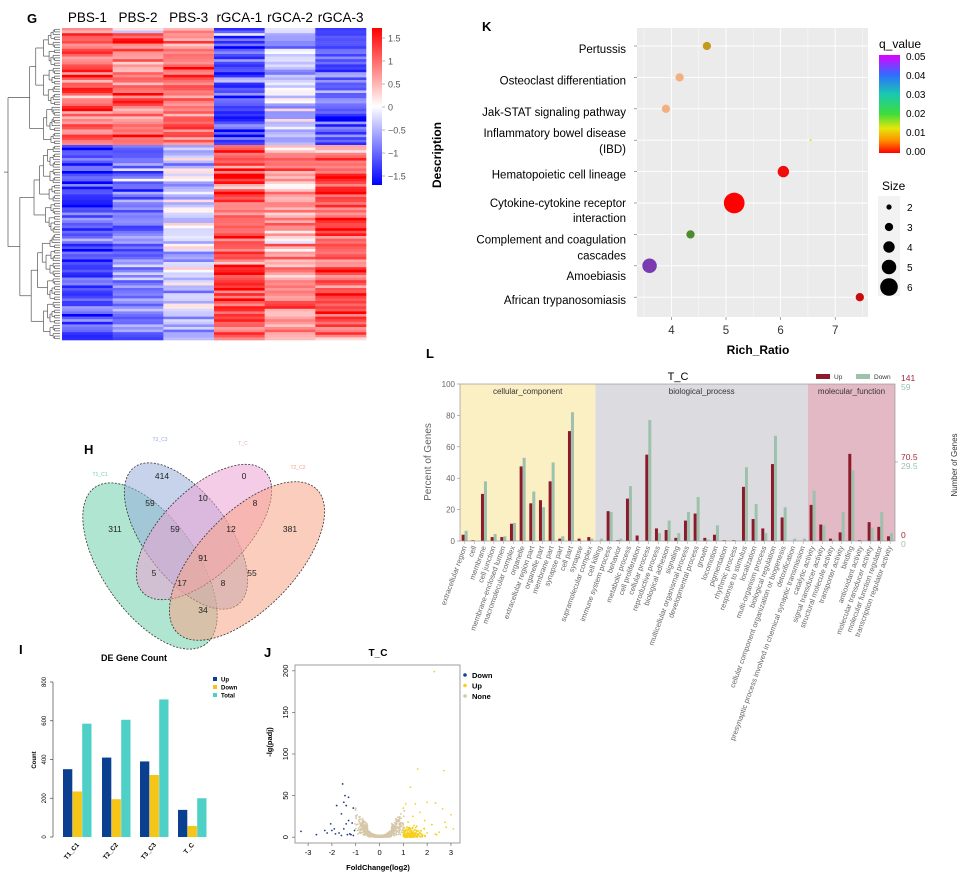  What do you see at coordinates (451, 852) in the screenshot?
I see `x-tick-label: 3` at bounding box center [451, 852].